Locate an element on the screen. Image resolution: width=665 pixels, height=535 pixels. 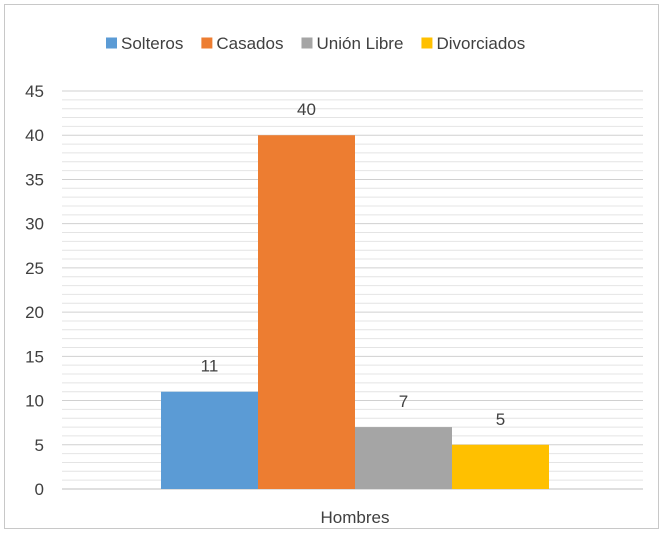
x-tick-label: Hombres is located at coordinates (355, 517).